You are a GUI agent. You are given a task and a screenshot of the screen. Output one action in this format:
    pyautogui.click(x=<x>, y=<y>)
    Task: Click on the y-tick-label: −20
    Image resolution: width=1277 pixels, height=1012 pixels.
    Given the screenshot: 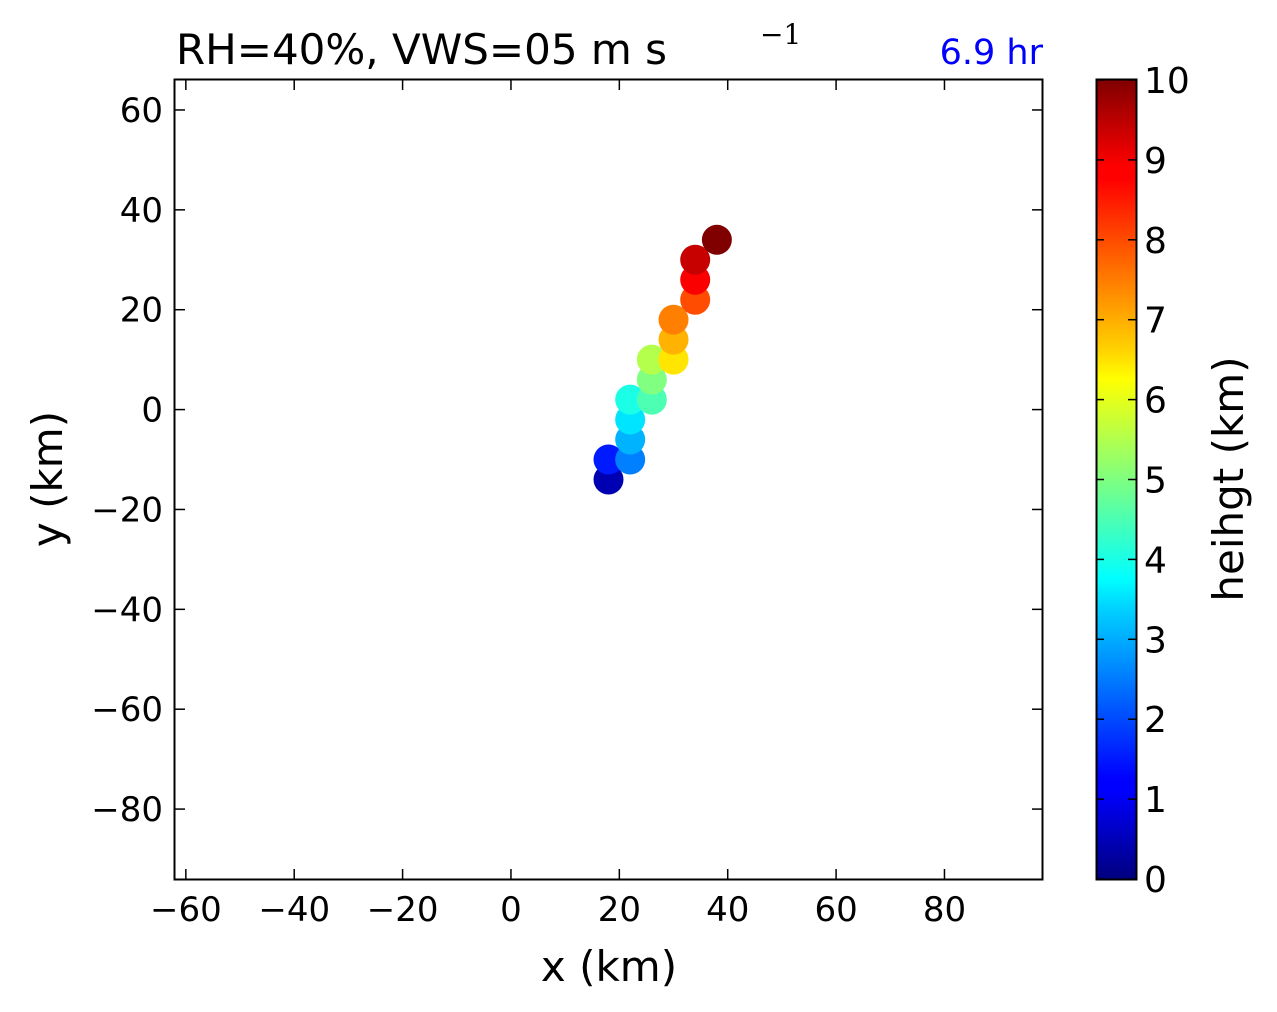 What is the action you would take?
    pyautogui.click(x=127, y=510)
    